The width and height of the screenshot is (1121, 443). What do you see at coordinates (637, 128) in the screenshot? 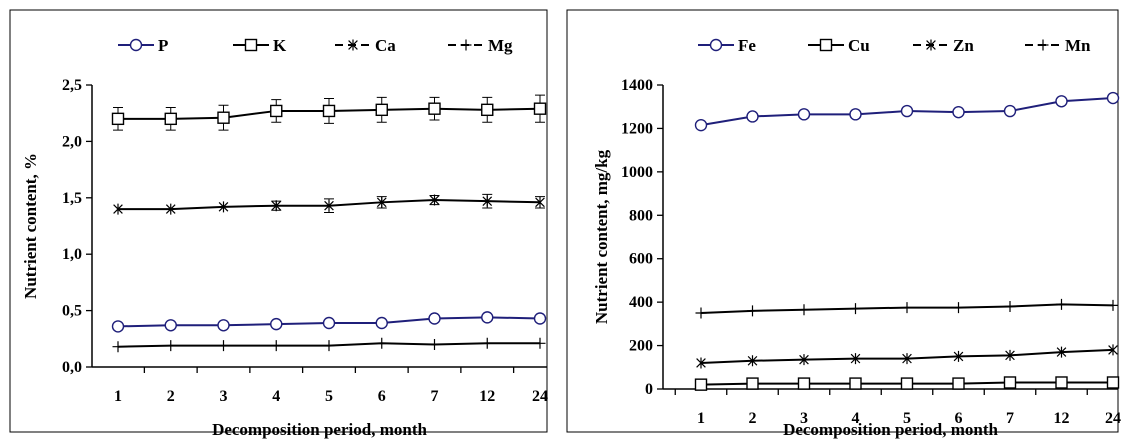
I see `y-tick-label: 1200` at bounding box center [637, 128].